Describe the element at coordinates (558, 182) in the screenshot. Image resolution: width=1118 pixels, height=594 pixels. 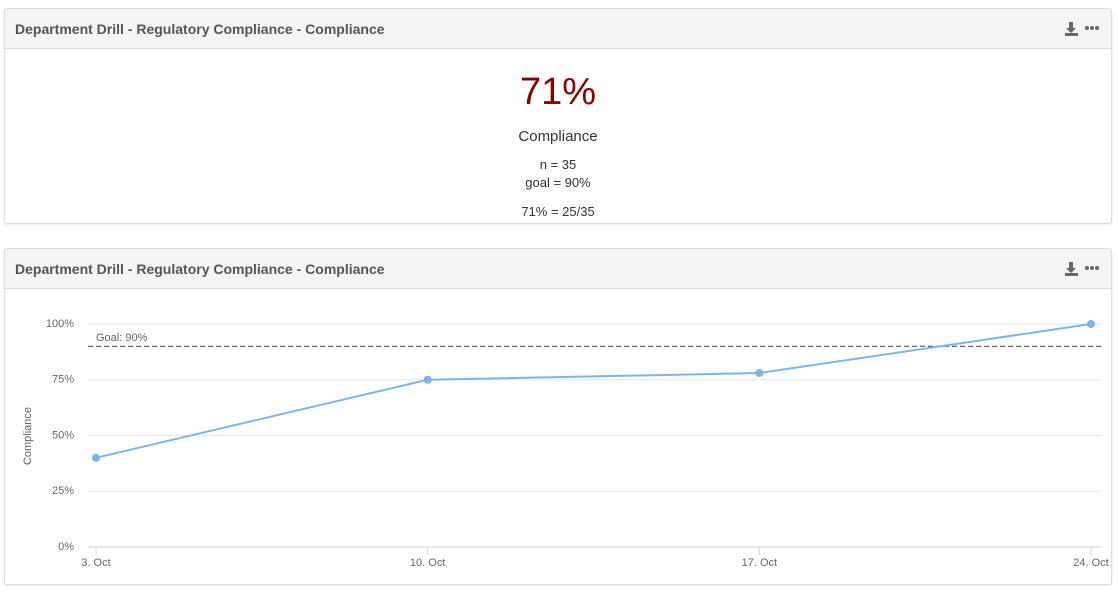
I see `kpi-goal: goal = 90%` at that location.